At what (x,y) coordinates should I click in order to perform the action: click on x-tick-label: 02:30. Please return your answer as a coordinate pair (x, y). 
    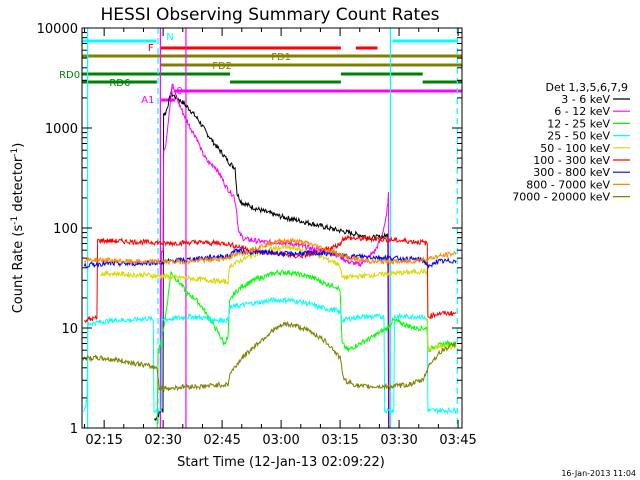
    Looking at the image, I should click on (162, 440).